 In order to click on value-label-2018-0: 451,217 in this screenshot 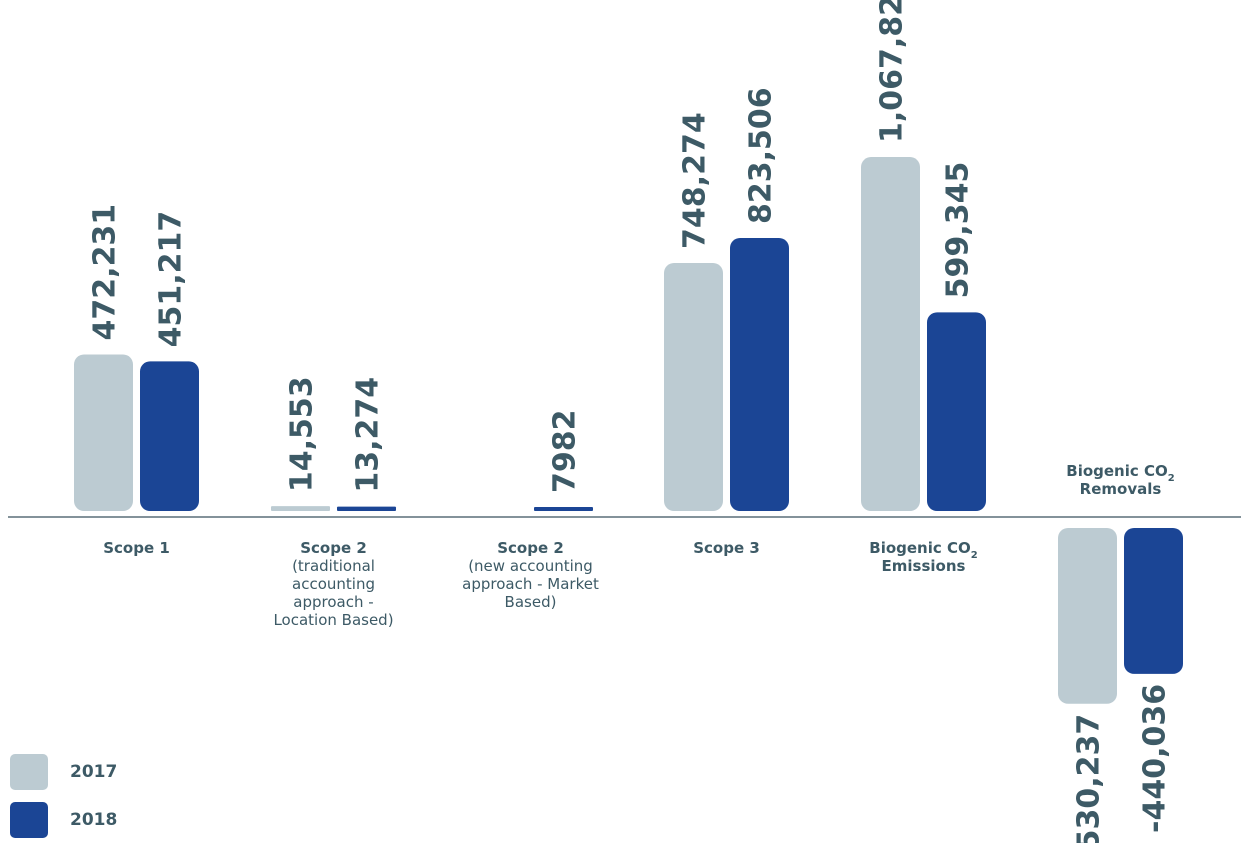, I will do `click(171, 279)`.